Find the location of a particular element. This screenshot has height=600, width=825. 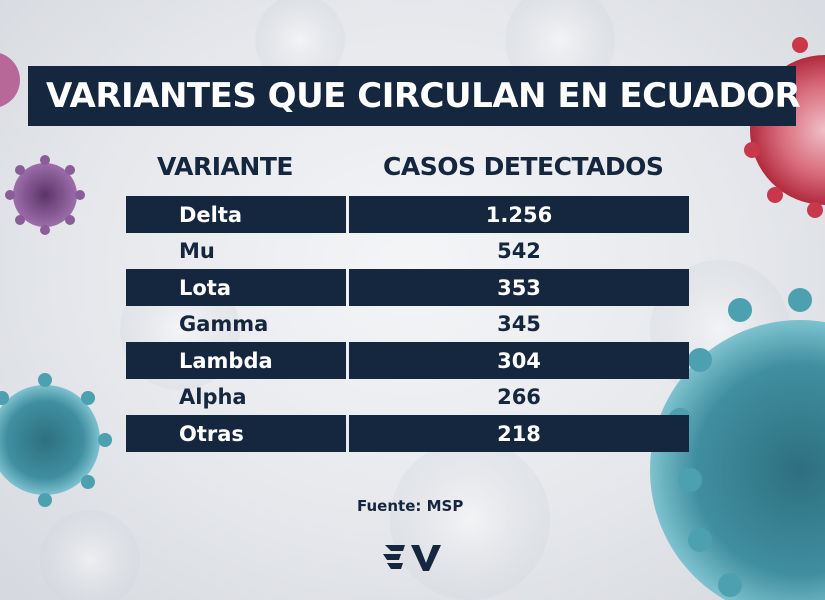

table-row: Otras 218 is located at coordinates (407, 433).